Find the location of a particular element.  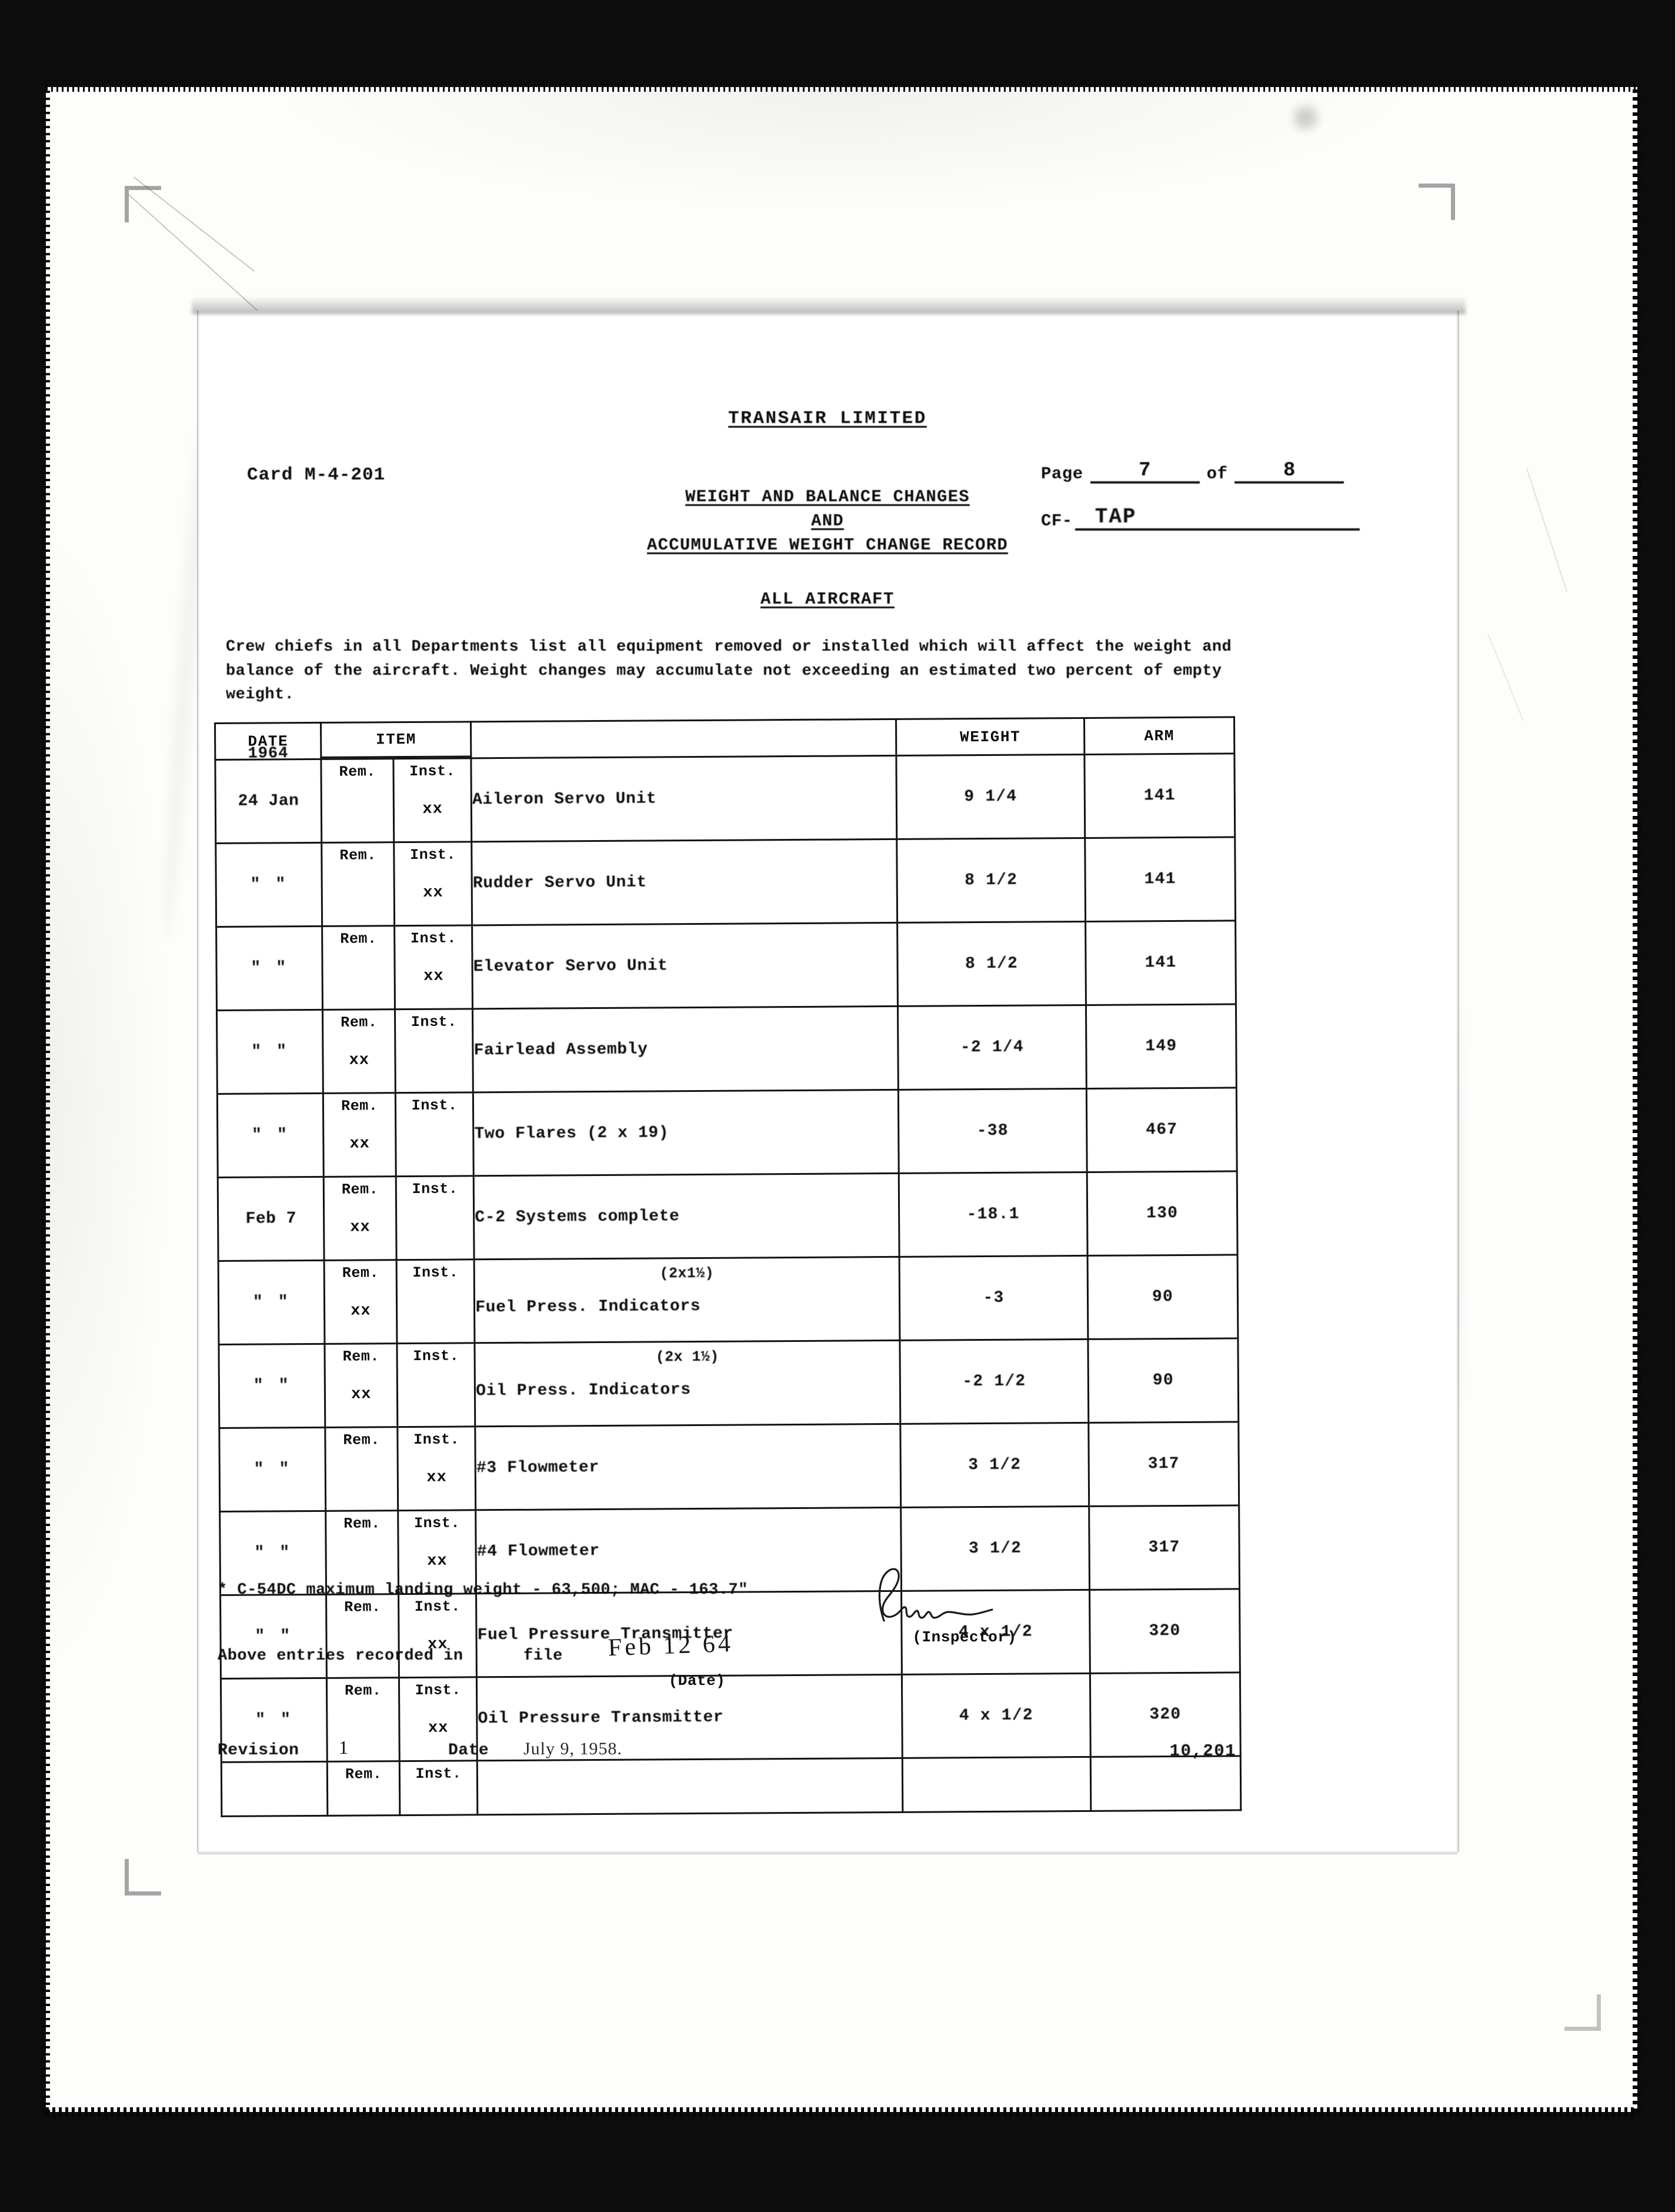

crop-mark-top-left is located at coordinates (143, 204).